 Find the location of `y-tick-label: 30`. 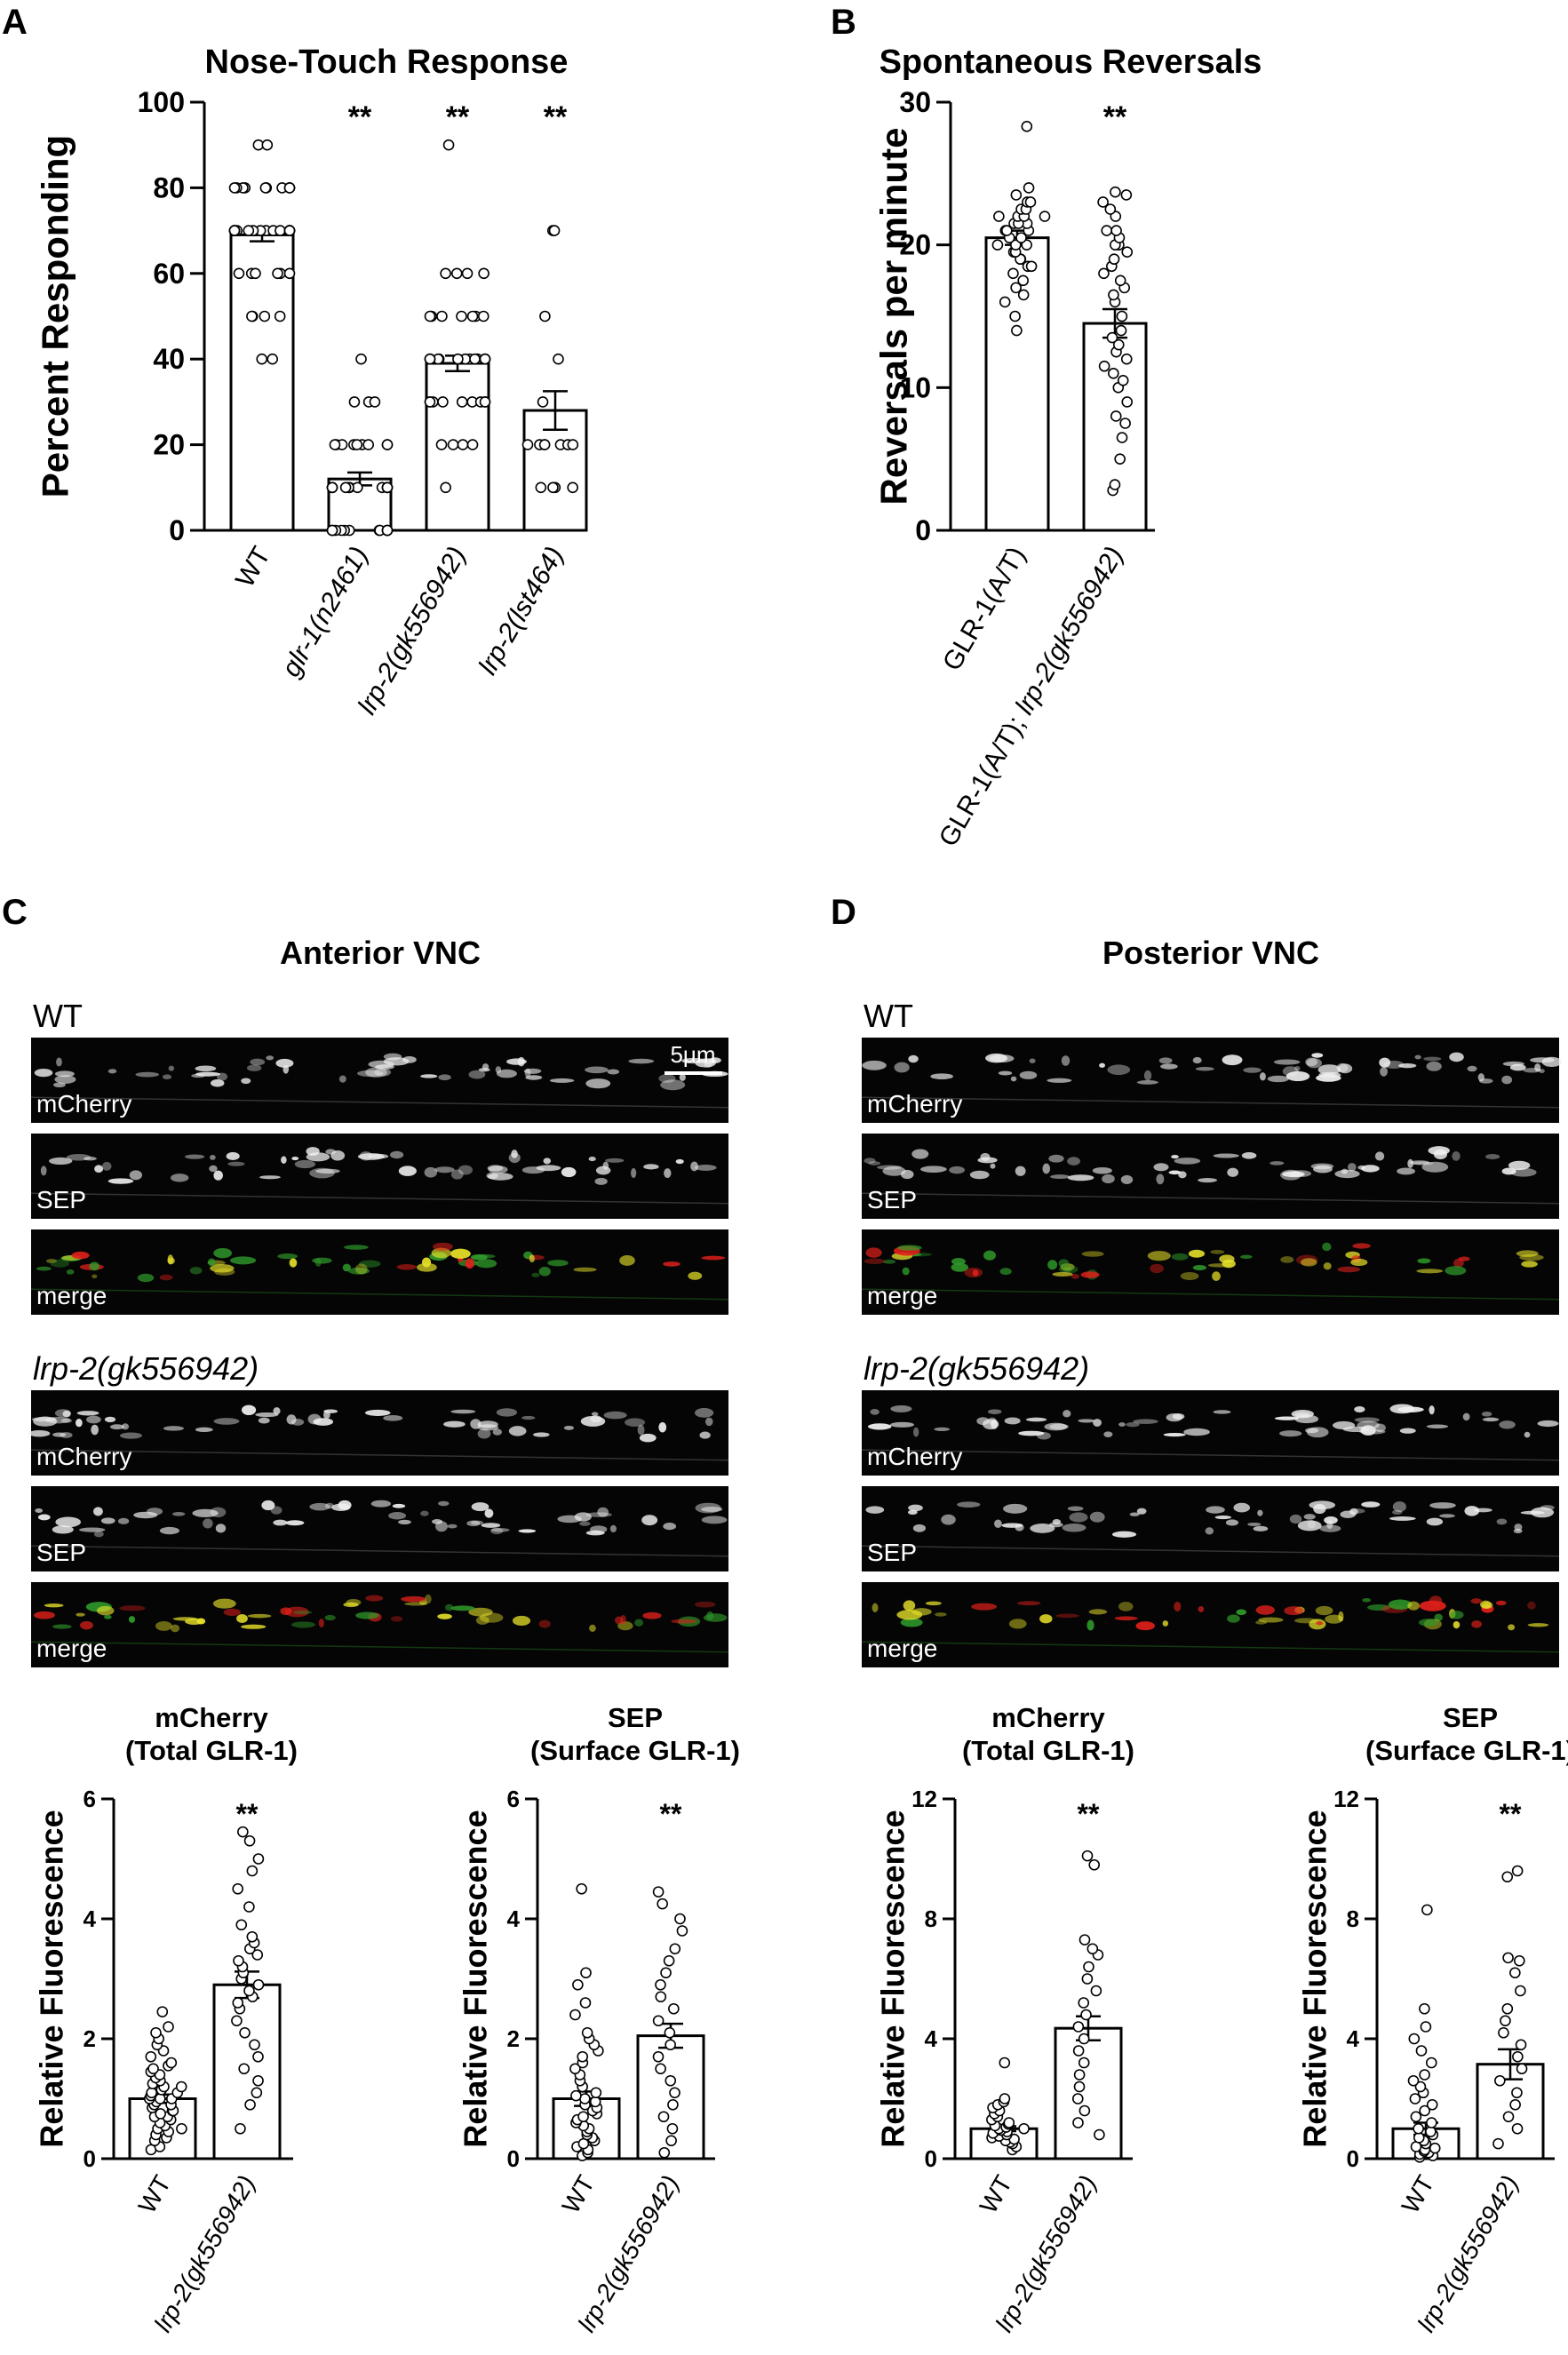

y-tick-label: 30 is located at coordinates (915, 102).